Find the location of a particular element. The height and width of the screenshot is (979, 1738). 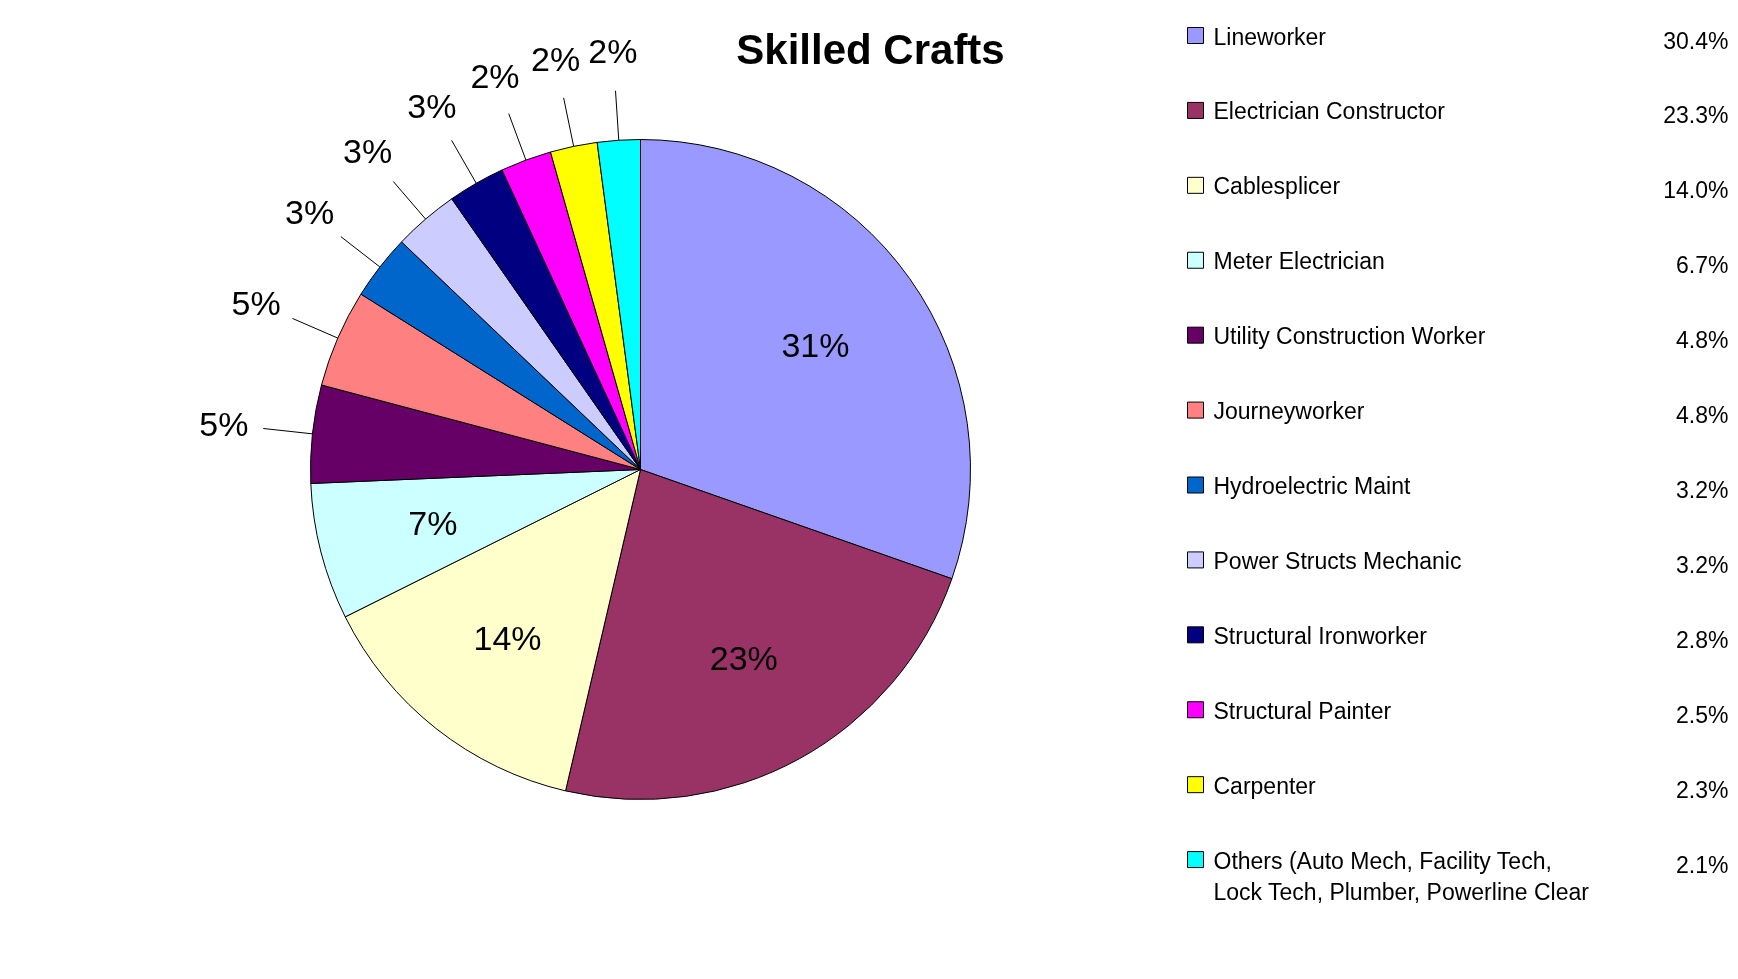

legend-label: Structural Painter is located at coordinates (1302, 710).